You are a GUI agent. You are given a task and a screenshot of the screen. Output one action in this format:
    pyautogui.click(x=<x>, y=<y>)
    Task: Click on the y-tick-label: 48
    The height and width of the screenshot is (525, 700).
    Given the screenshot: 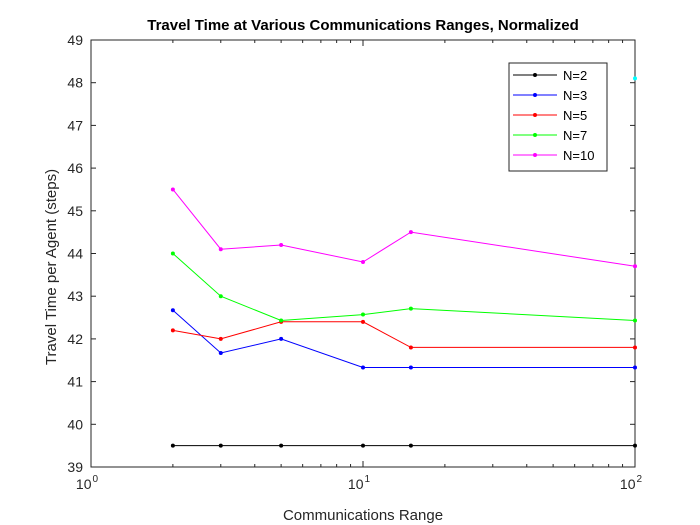 What is the action you would take?
    pyautogui.click(x=75, y=83)
    